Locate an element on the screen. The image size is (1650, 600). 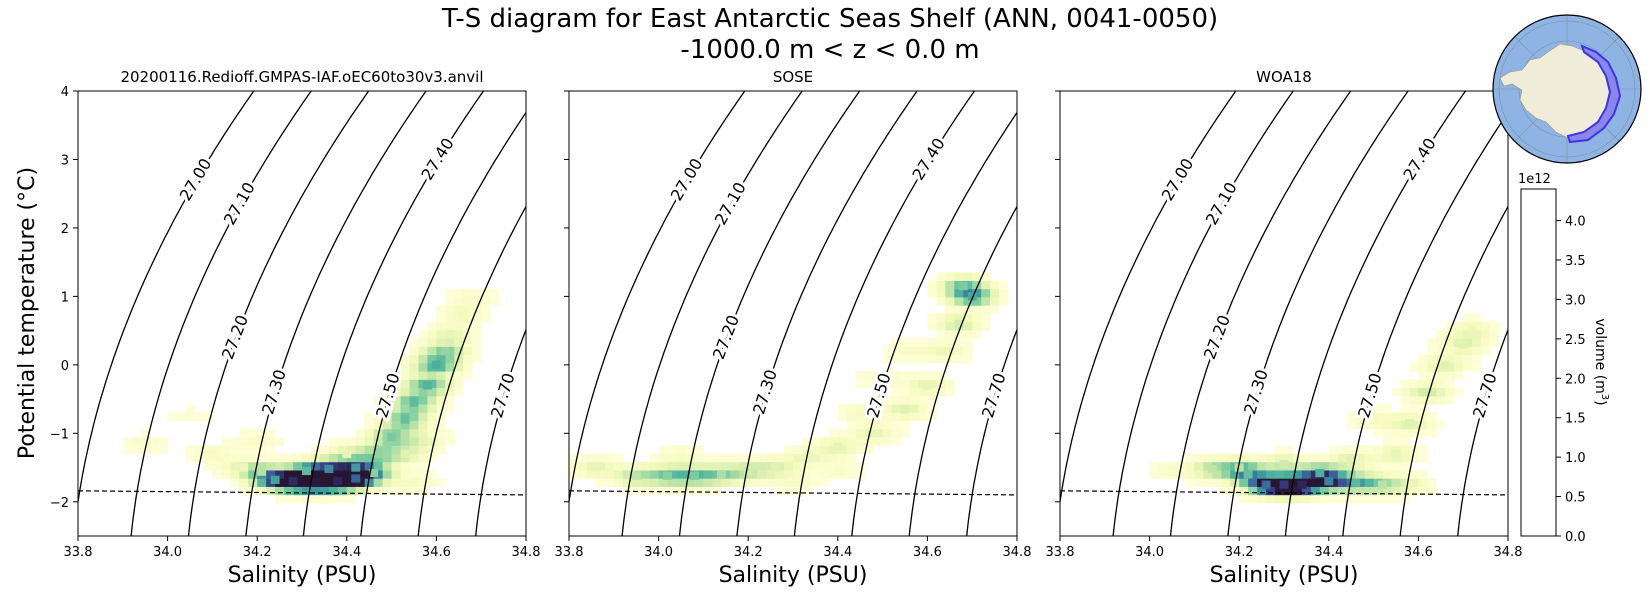
y-axis-label: Potential temperature (°C) is located at coordinates (27, 313).